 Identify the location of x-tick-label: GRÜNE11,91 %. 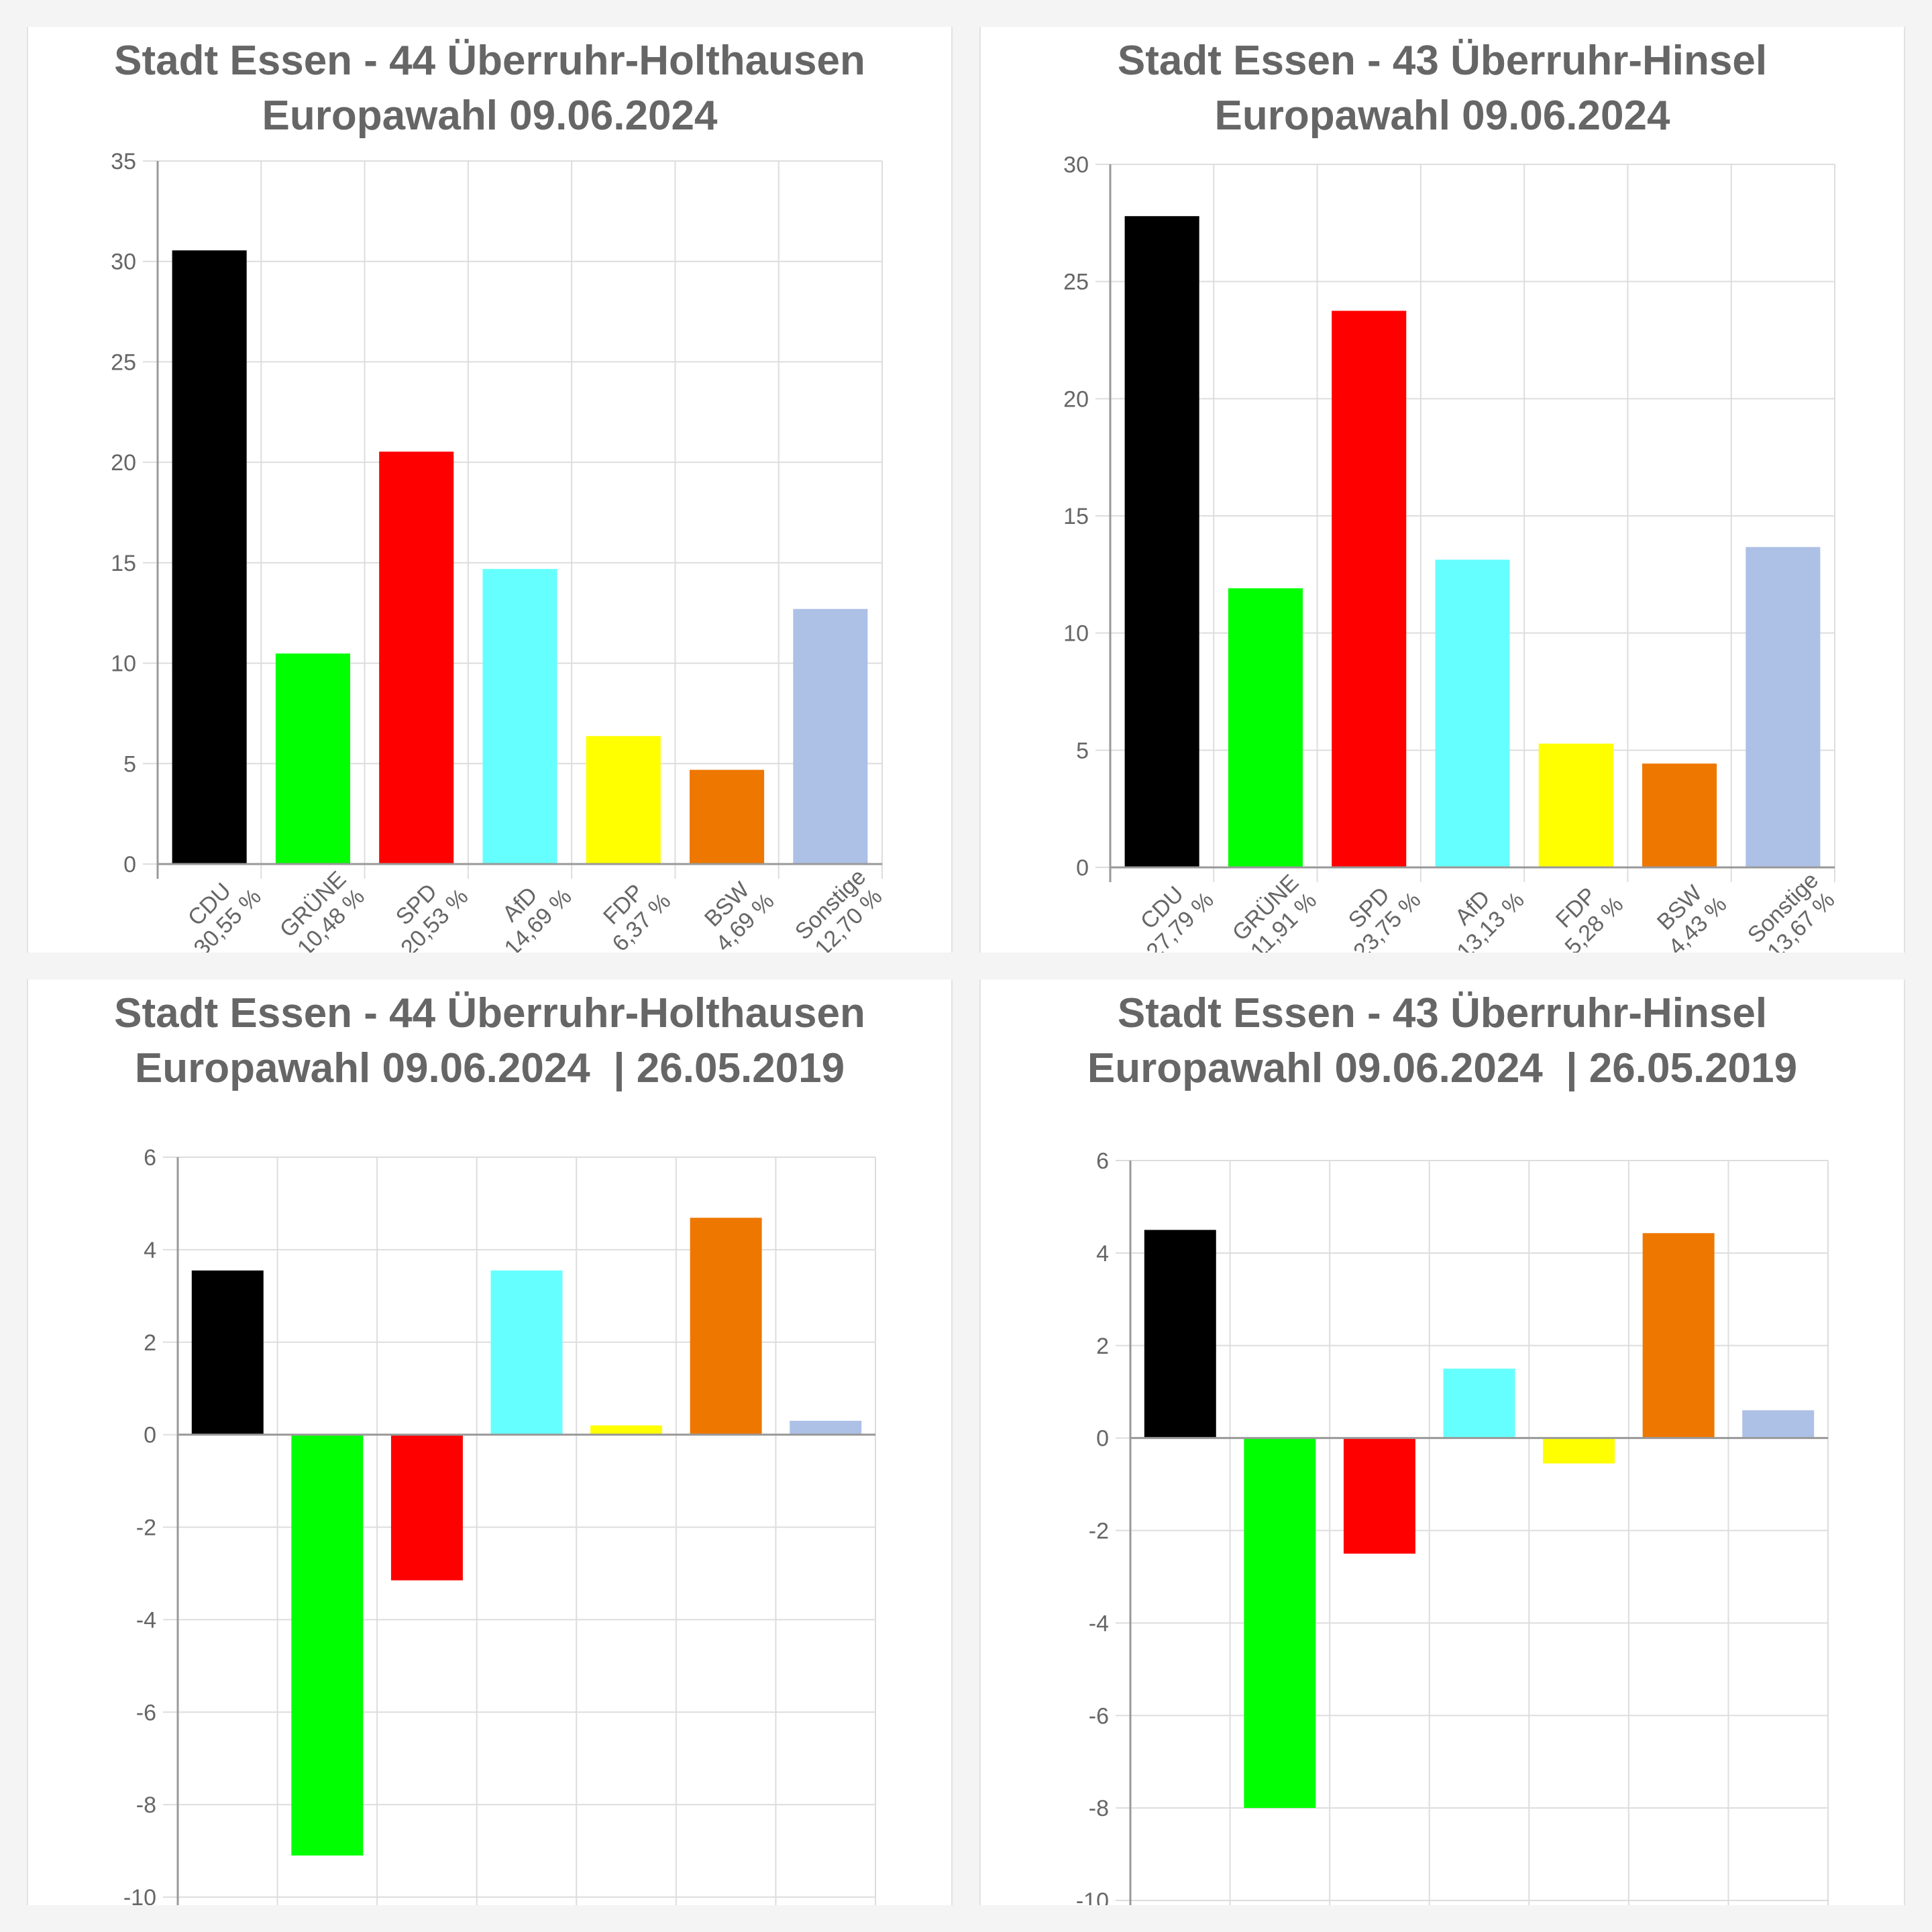
(1275, 911).